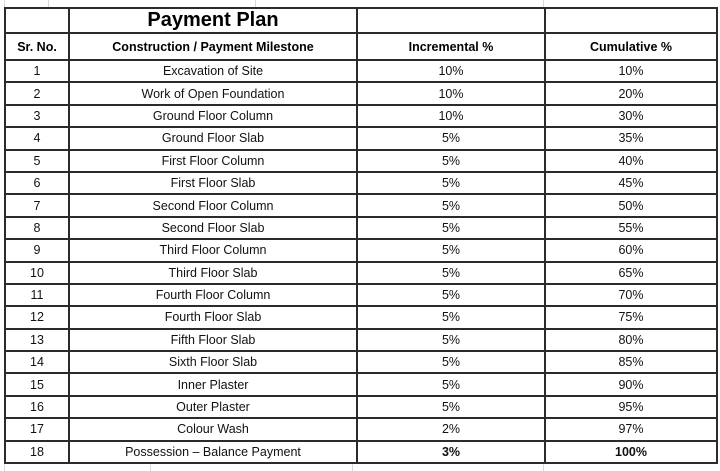 This screenshot has width=720, height=471. Describe the element at coordinates (213, 384) in the screenshot. I see `milestone-cell: Inner Plaster` at that location.